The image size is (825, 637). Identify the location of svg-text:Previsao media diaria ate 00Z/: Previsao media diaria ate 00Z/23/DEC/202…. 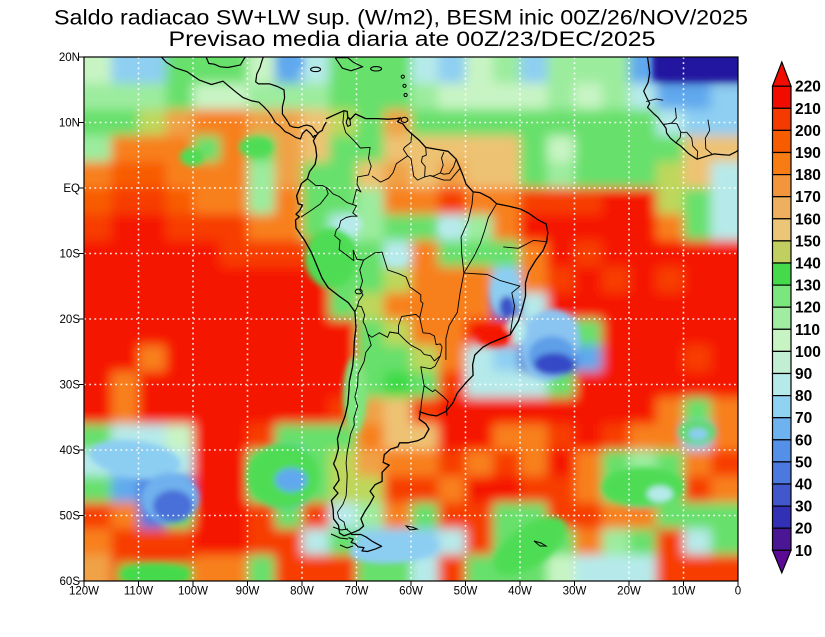
(412, 39).